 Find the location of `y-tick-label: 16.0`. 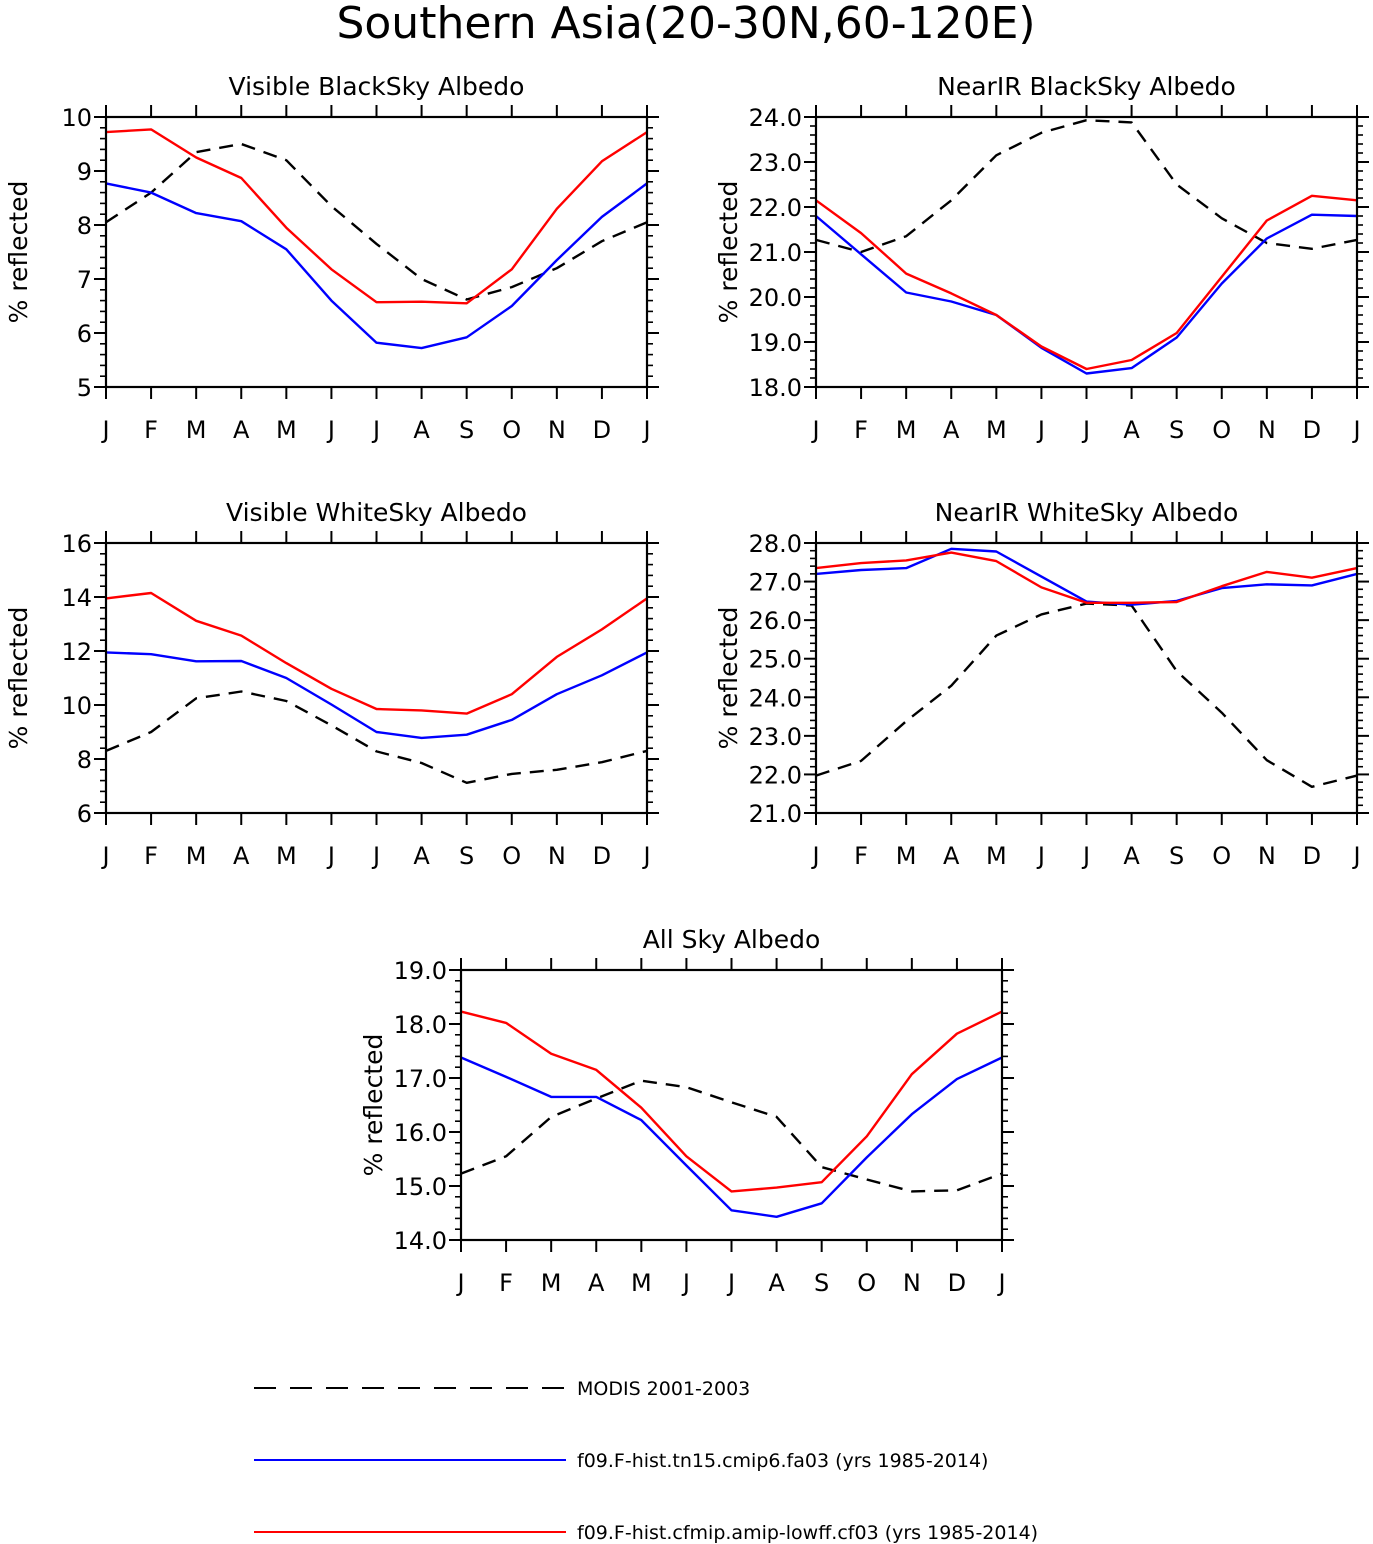

y-tick-label: 16.0 is located at coordinates (420, 1133).